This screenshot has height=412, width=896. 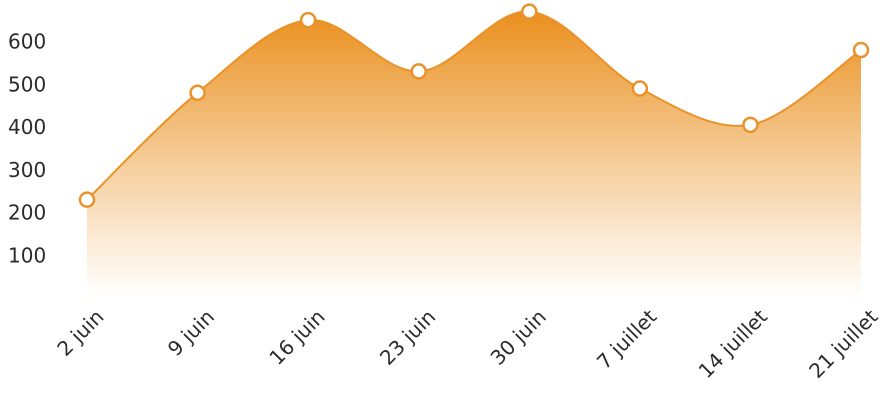 I want to click on x-tick-label: 21 juillet, so click(x=843, y=343).